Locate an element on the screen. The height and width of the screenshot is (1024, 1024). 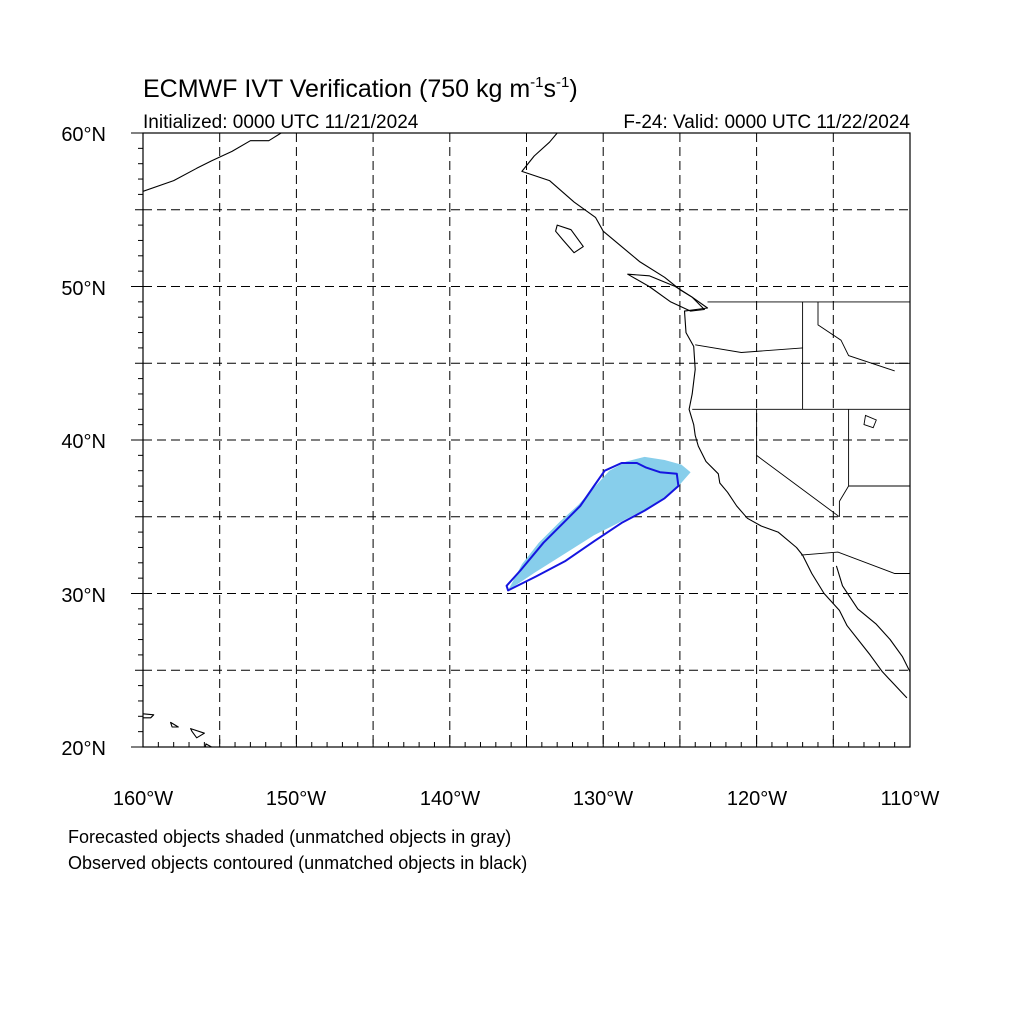
alaska-coast-line is located at coordinates (212, 162).